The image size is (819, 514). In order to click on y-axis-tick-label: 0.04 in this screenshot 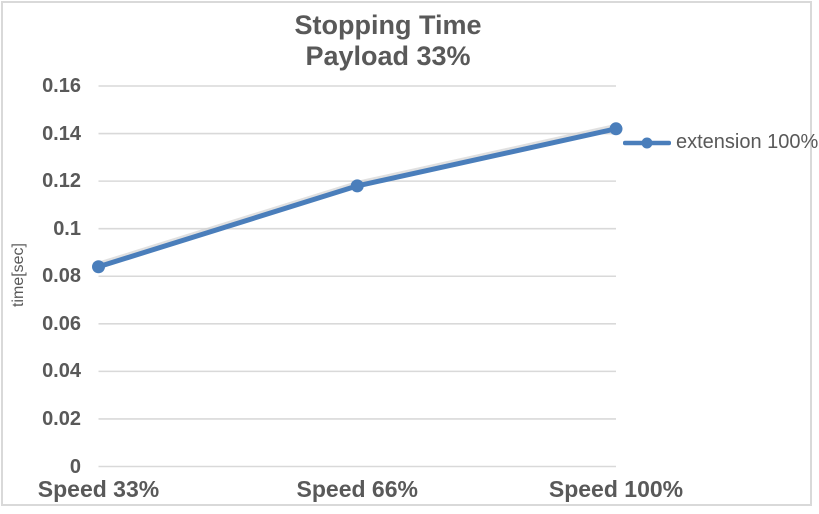, I will do `click(61, 371)`.